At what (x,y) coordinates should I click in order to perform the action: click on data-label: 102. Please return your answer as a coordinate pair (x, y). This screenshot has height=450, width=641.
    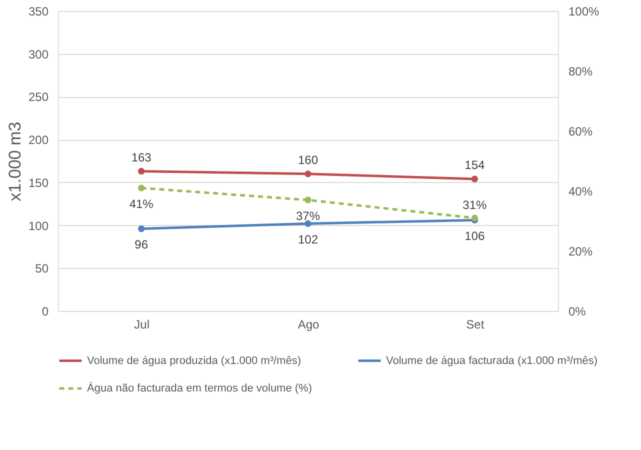
    Looking at the image, I should click on (308, 239).